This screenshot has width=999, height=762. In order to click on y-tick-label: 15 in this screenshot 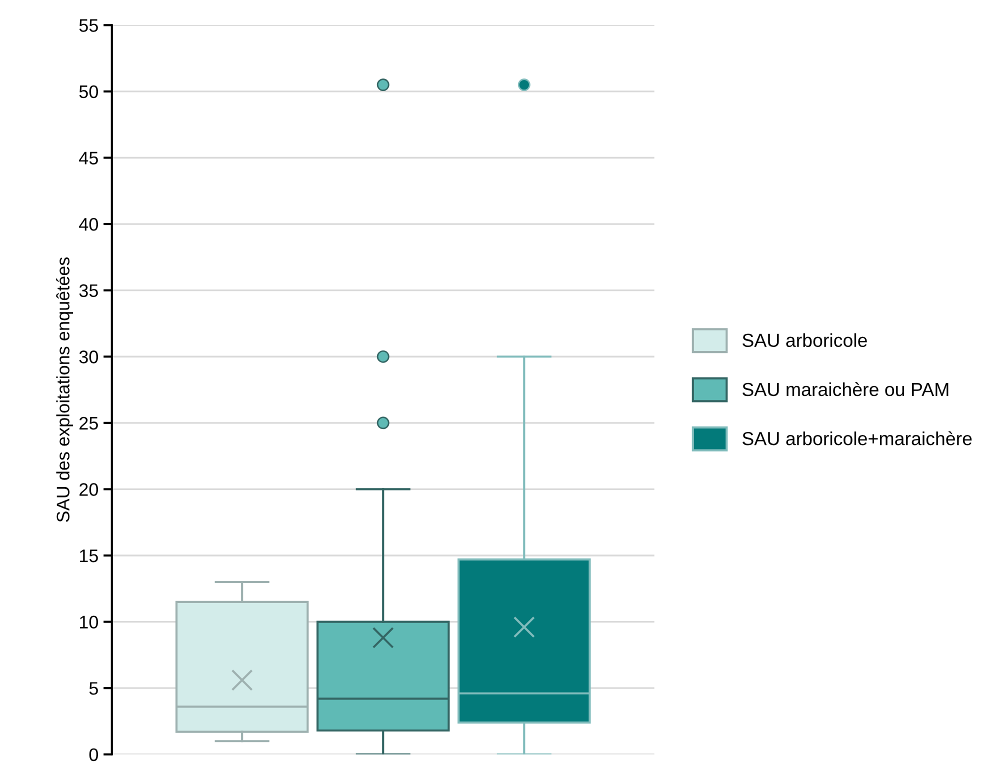, I will do `click(89, 556)`.